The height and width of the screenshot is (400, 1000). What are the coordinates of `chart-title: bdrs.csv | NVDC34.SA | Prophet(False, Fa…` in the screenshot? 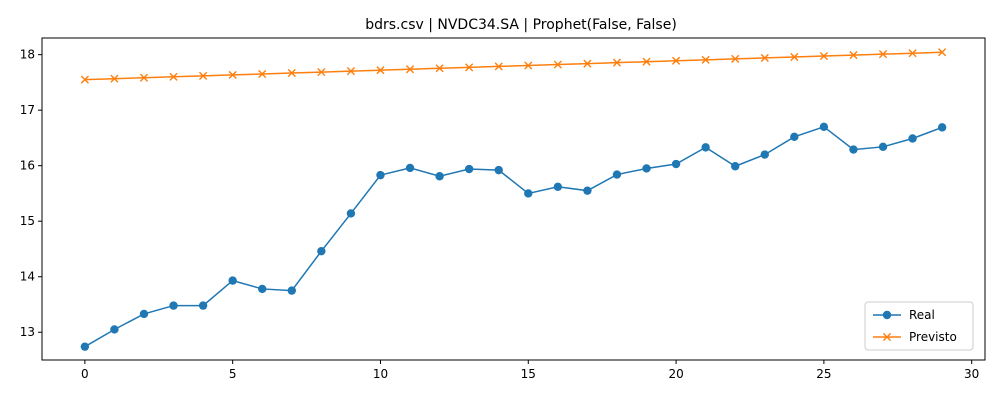 It's located at (521, 25).